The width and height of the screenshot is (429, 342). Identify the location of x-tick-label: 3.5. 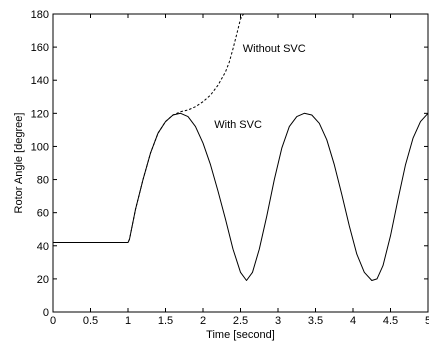
(315, 321).